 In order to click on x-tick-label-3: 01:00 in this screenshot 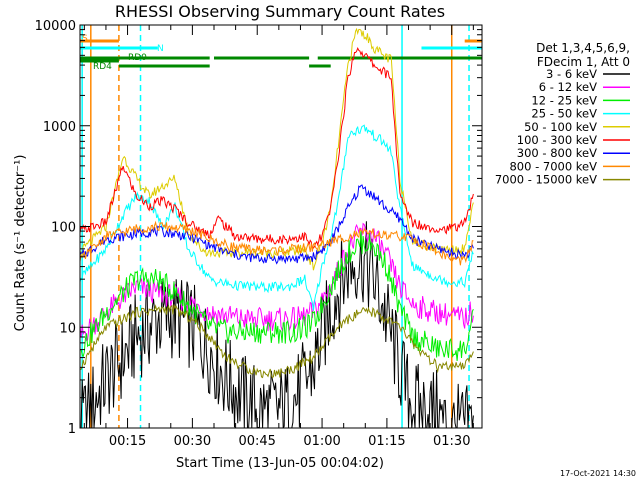, I will do `click(321, 441)`.